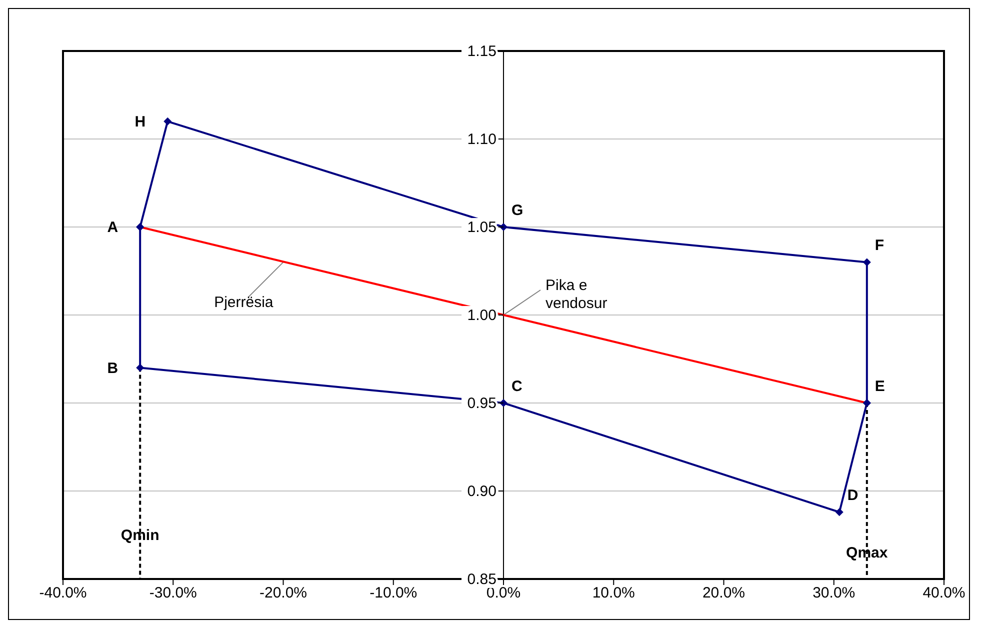  Describe the element at coordinates (112, 368) in the screenshot. I see `annotation: B` at that location.